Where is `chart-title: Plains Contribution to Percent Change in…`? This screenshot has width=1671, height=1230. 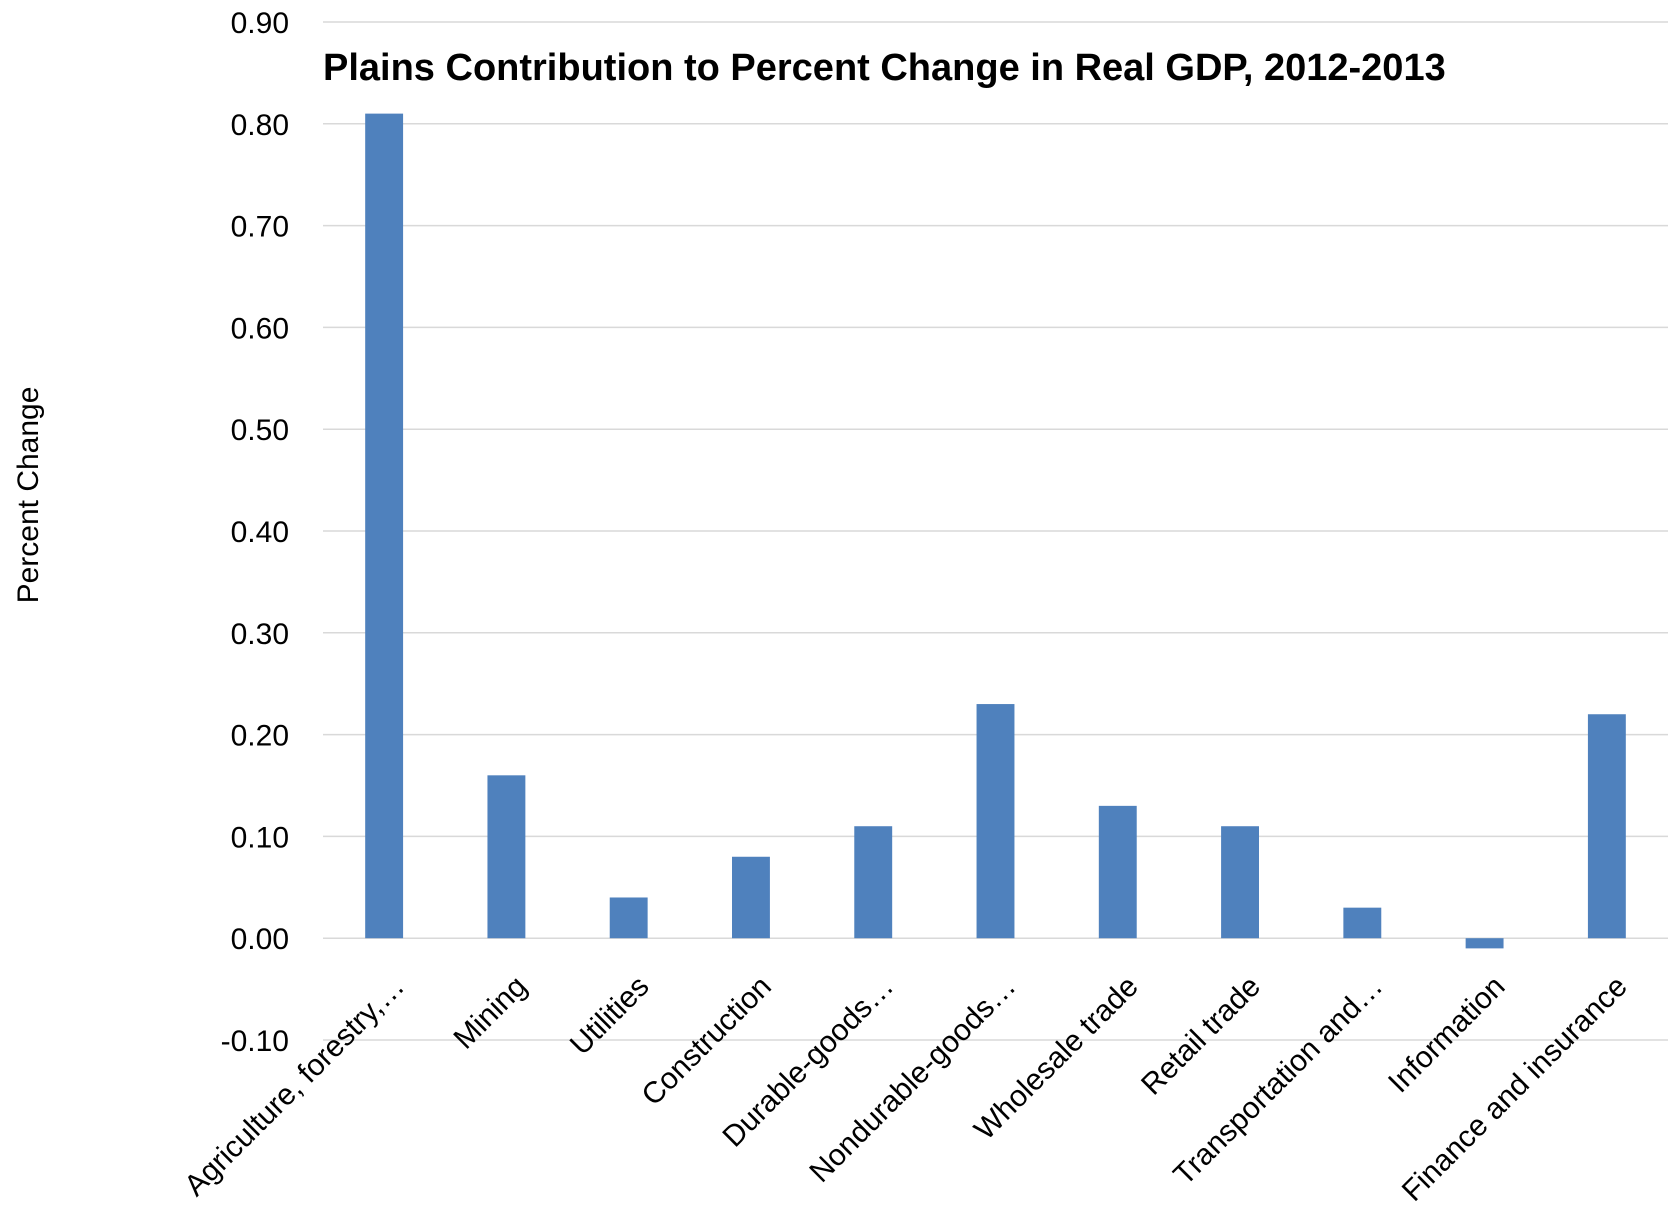
chart-title: Plains Contribution to Percent Change in… is located at coordinates (884, 68).